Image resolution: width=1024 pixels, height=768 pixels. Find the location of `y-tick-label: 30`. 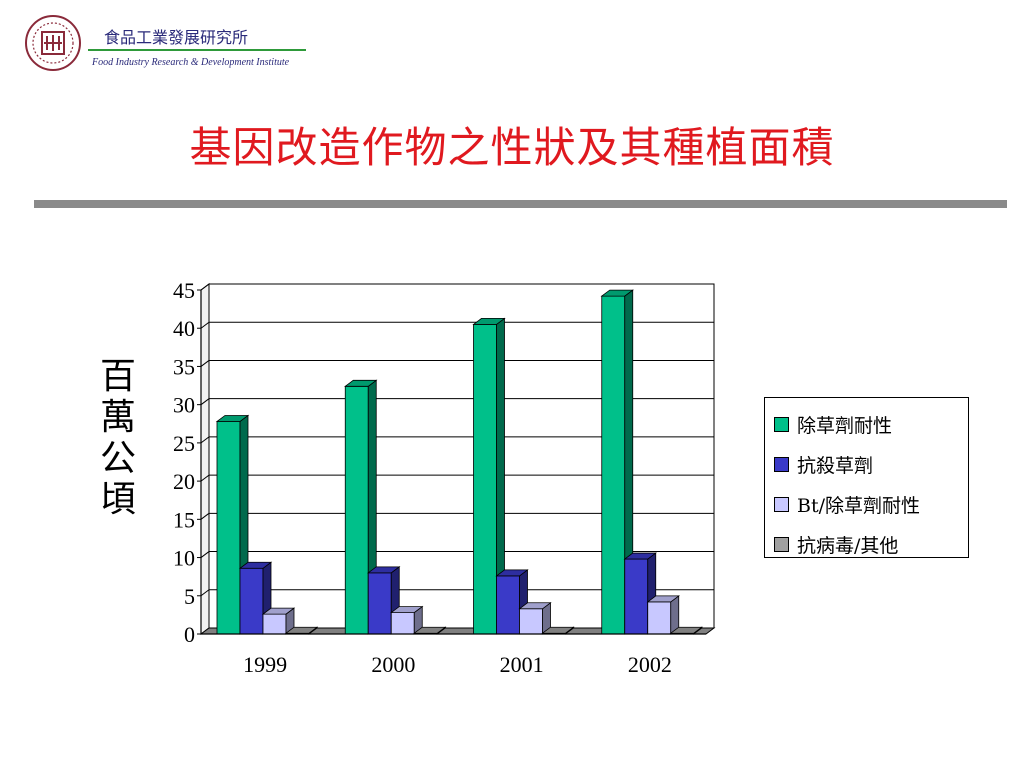

y-tick-label: 30 is located at coordinates (184, 405).